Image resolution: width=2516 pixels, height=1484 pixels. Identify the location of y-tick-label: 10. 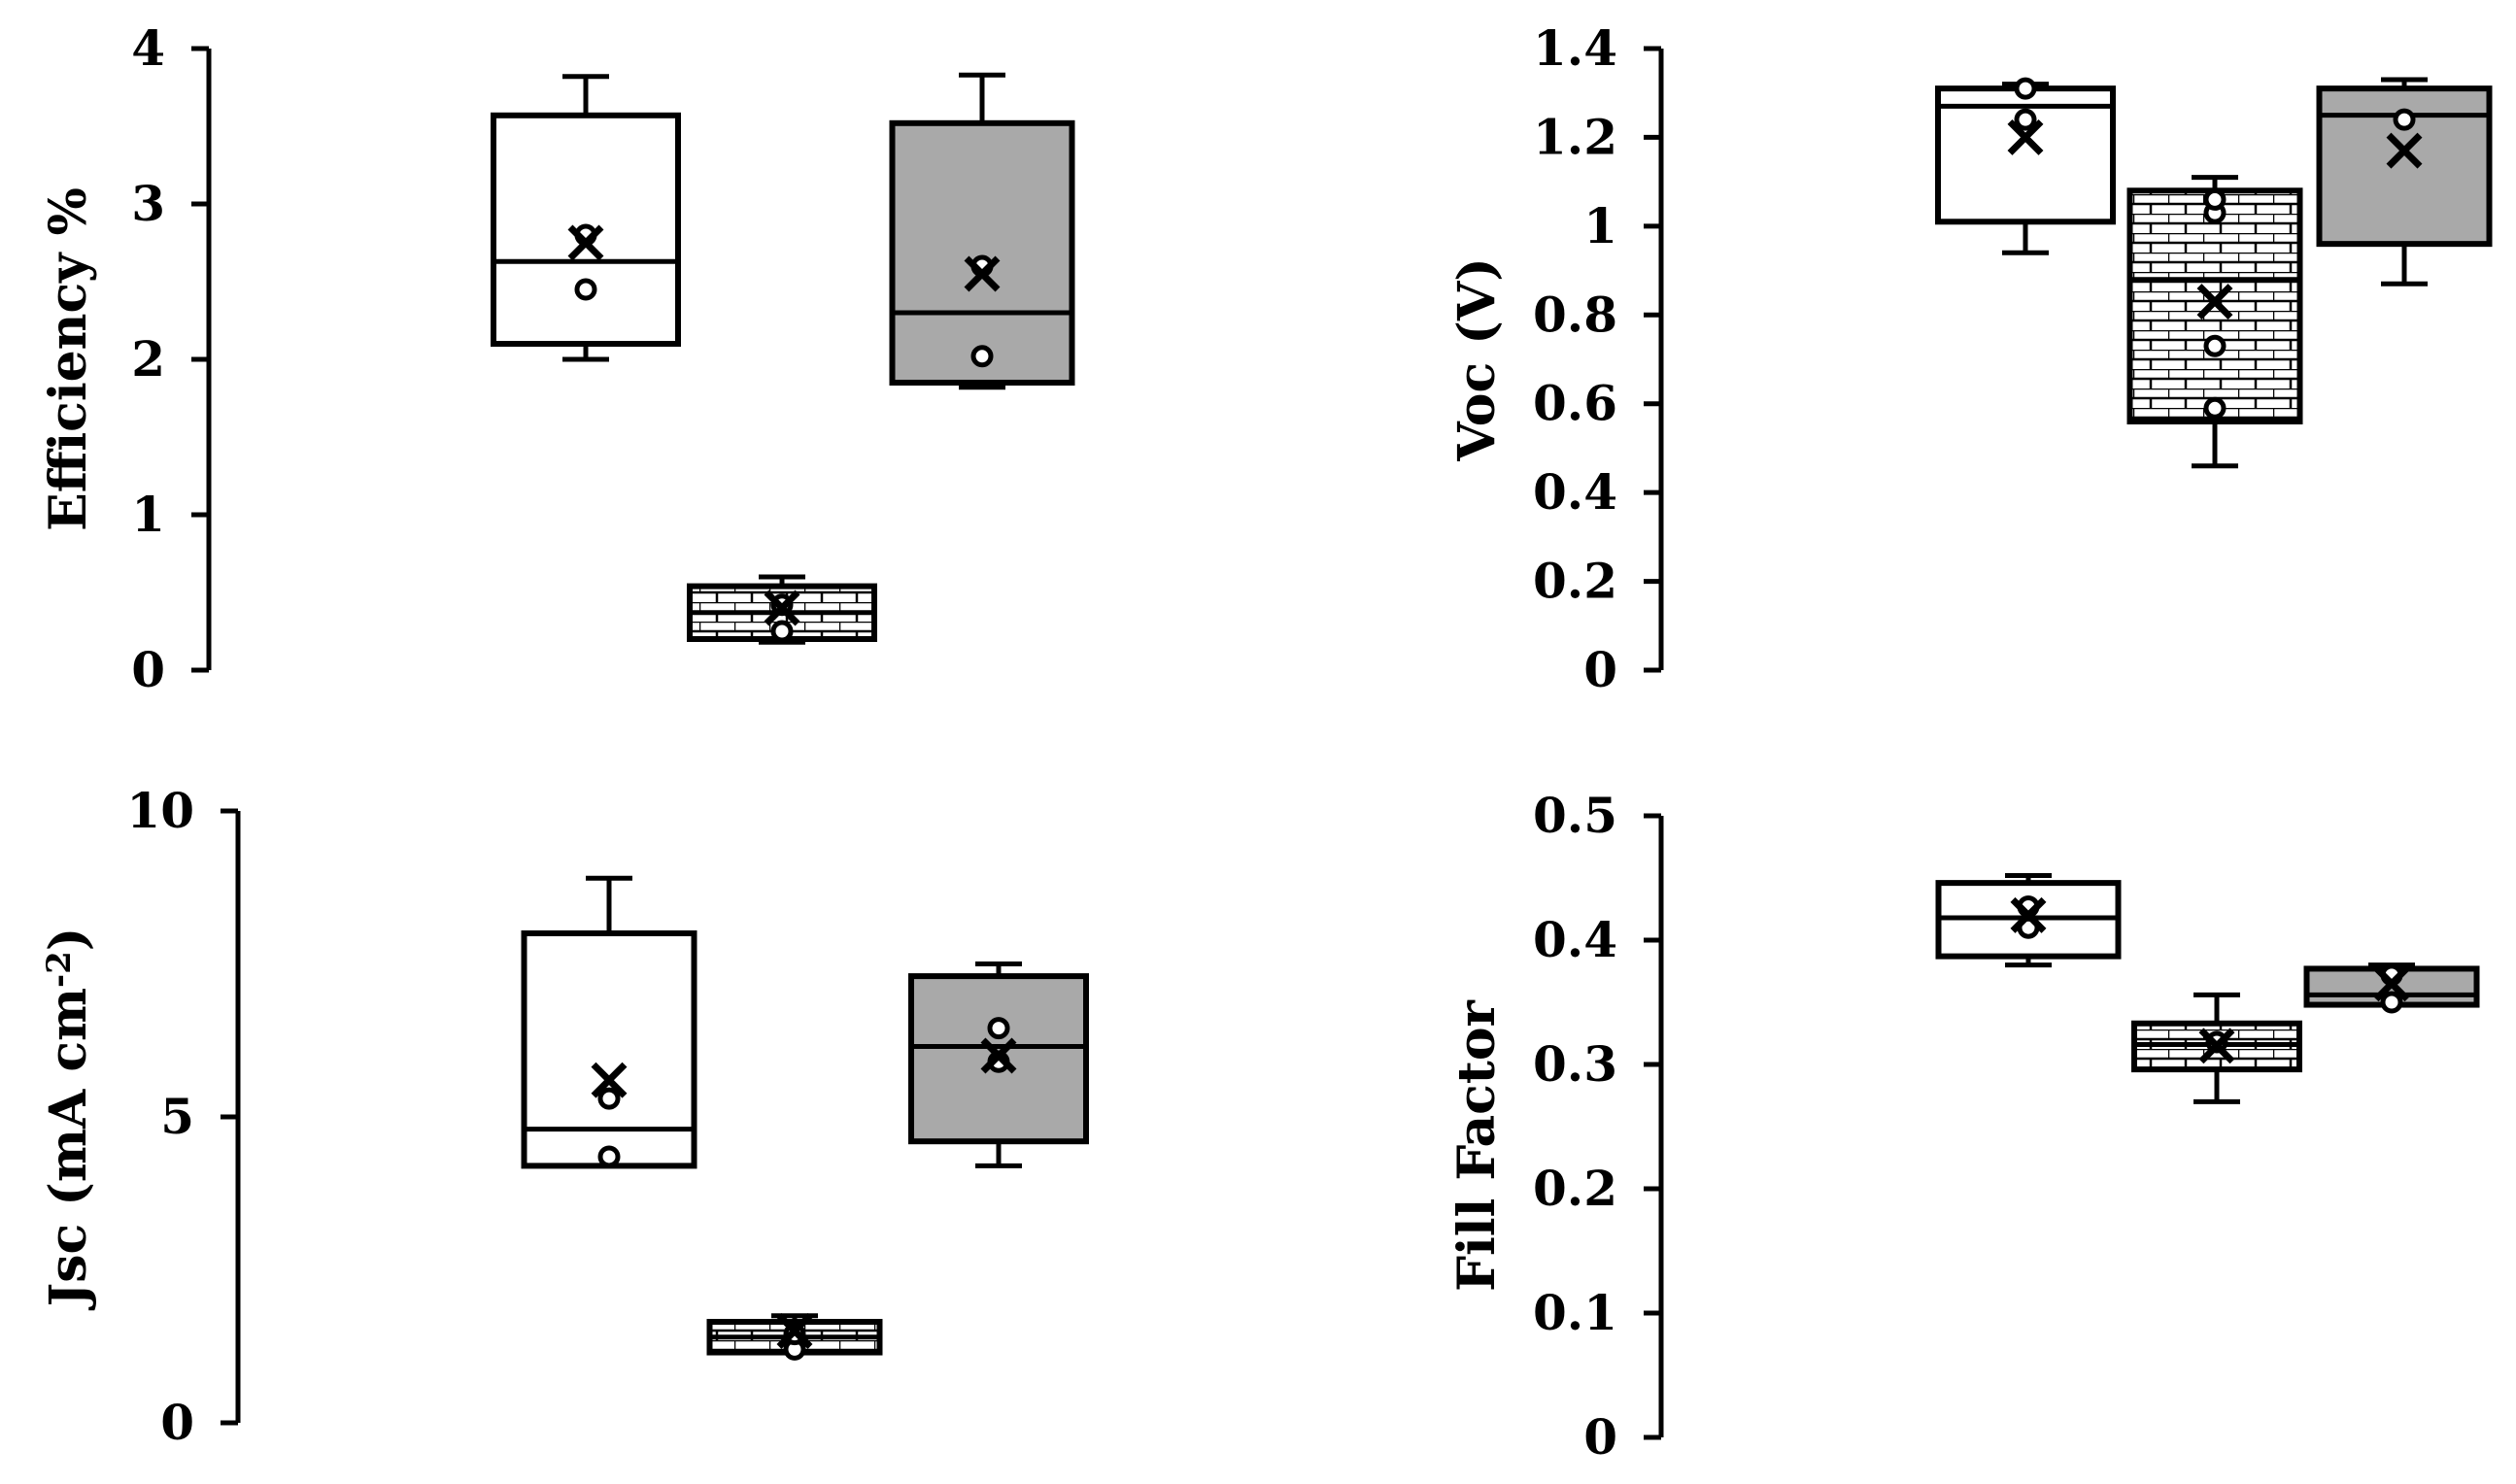
(160, 811).